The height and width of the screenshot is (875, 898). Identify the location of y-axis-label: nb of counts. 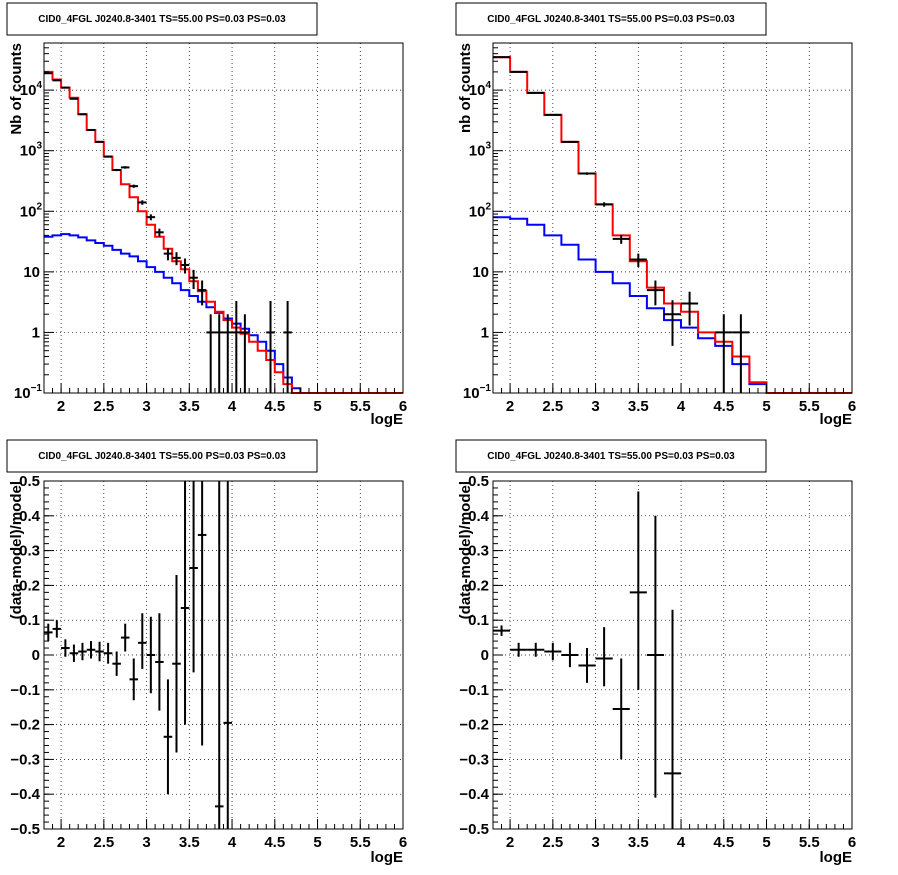
(465, 88).